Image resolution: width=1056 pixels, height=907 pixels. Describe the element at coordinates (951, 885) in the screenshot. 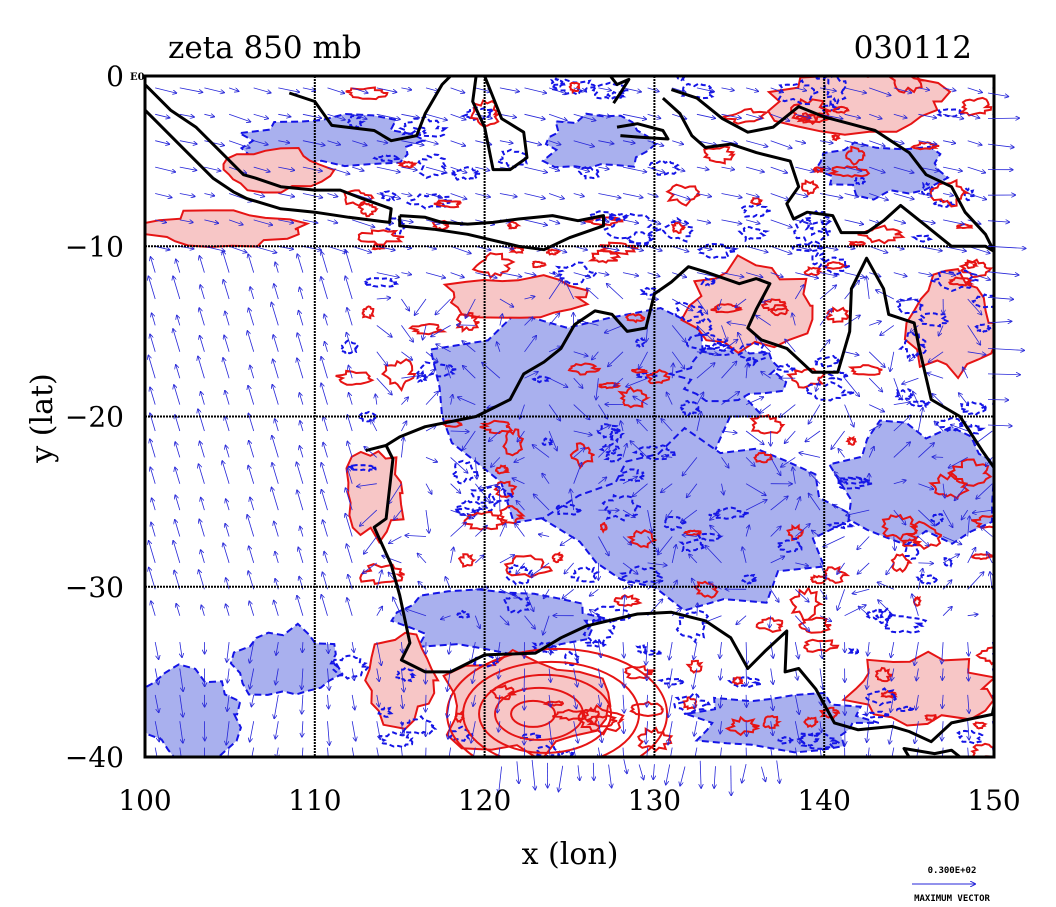

I see `max-vector-legend: 0.300E+02 MAXIMUM VECTOR` at that location.